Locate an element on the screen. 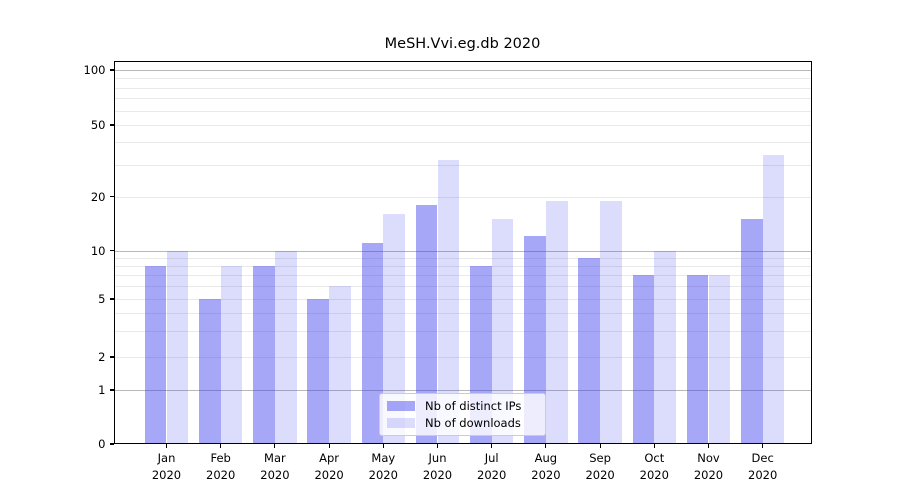 The width and height of the screenshot is (900, 500). x-tick-mark-may-2020 is located at coordinates (383, 446).